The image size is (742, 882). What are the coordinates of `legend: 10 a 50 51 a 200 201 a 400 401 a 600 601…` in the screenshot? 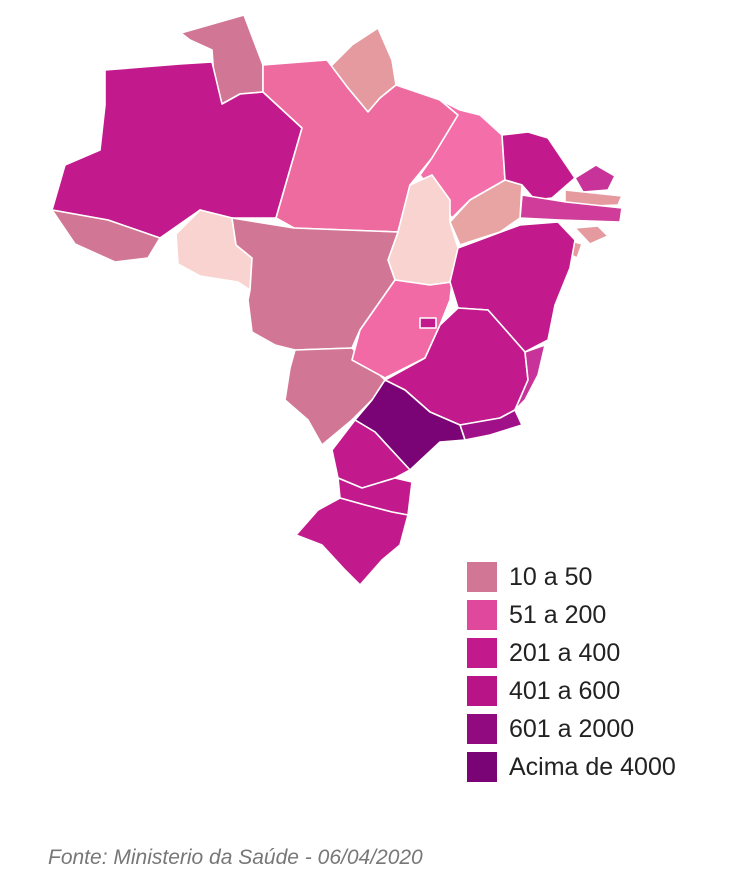 It's located at (571, 672).